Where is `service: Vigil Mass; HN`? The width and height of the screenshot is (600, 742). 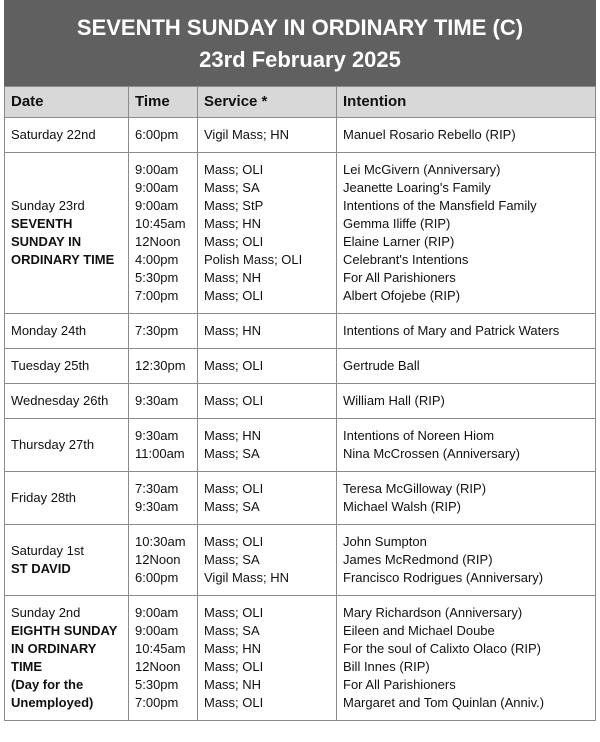 service: Vigil Mass; HN is located at coordinates (247, 577).